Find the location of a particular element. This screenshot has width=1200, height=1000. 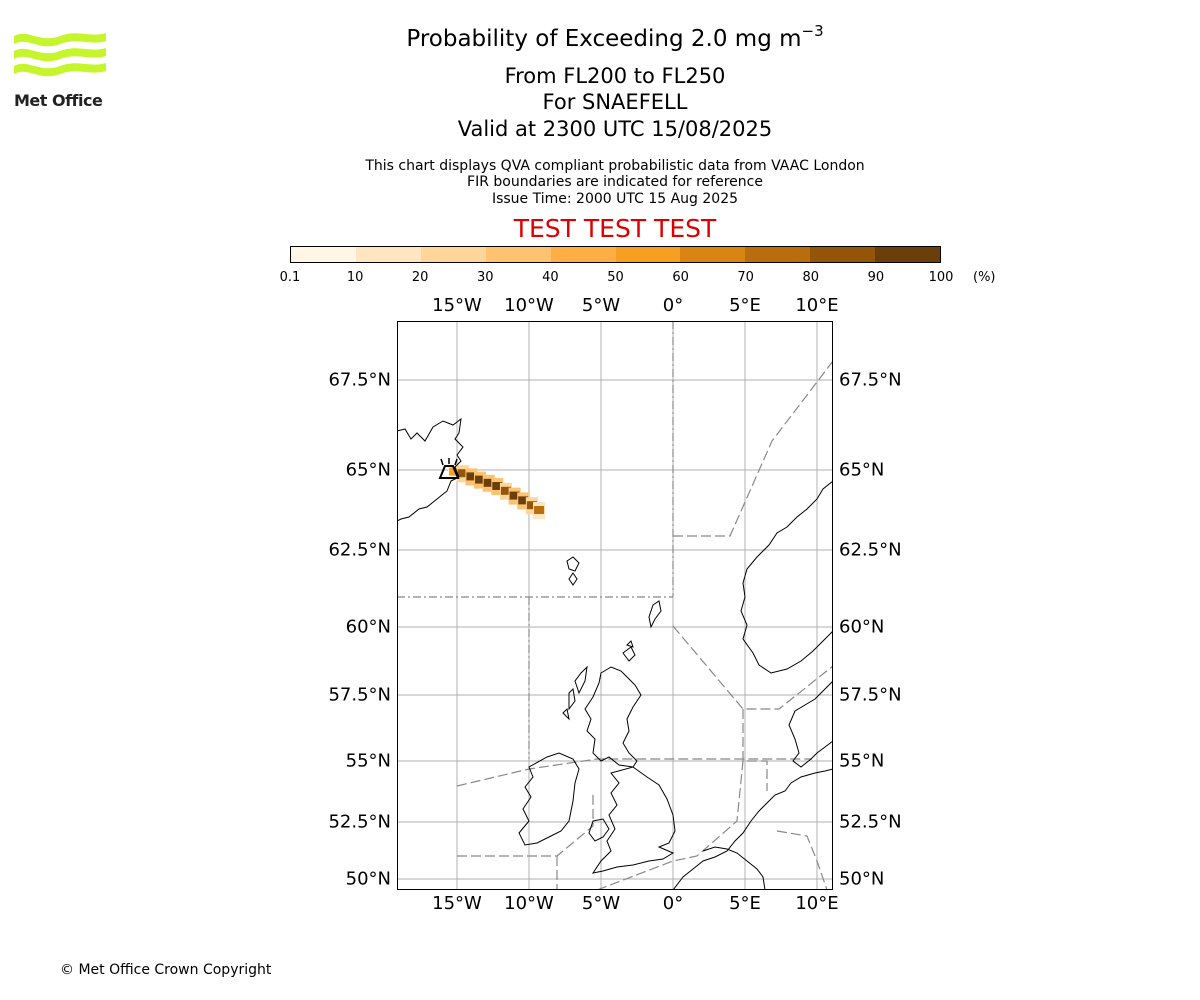

title-exponent: −3 is located at coordinates (812, 31).